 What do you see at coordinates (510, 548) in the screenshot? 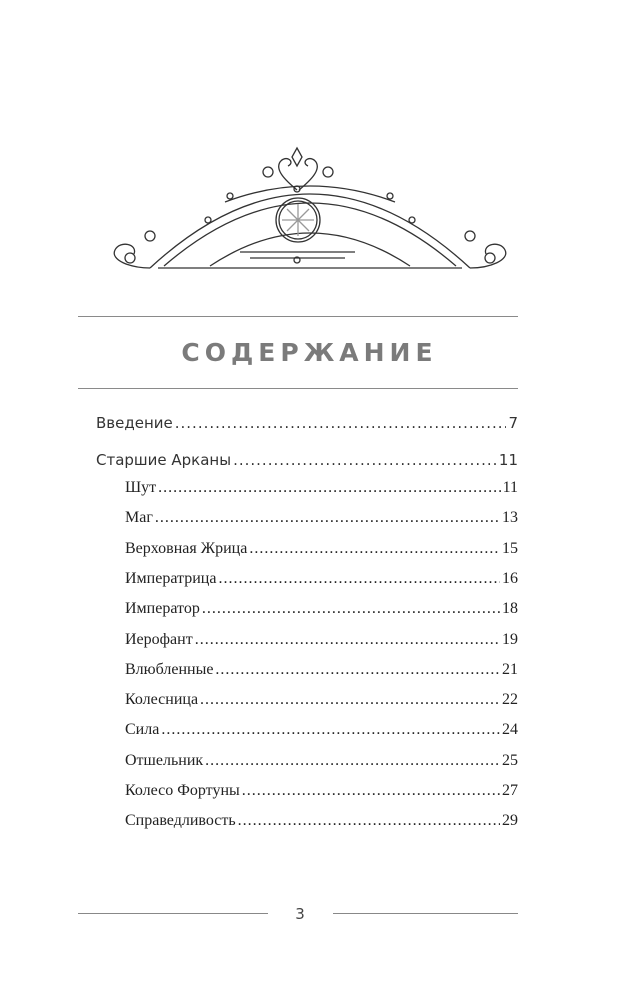
I see `toc-page: 15` at bounding box center [510, 548].